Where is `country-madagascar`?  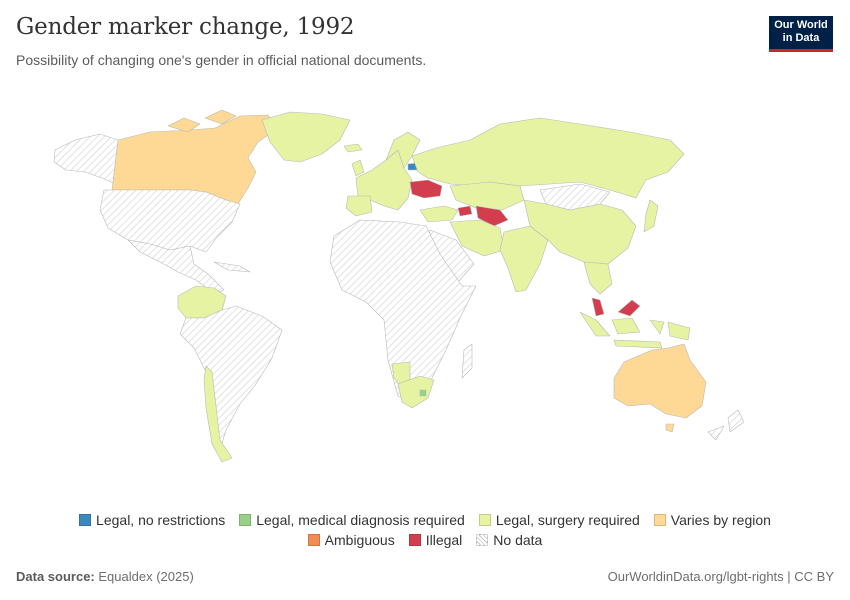
country-madagascar is located at coordinates (467, 361).